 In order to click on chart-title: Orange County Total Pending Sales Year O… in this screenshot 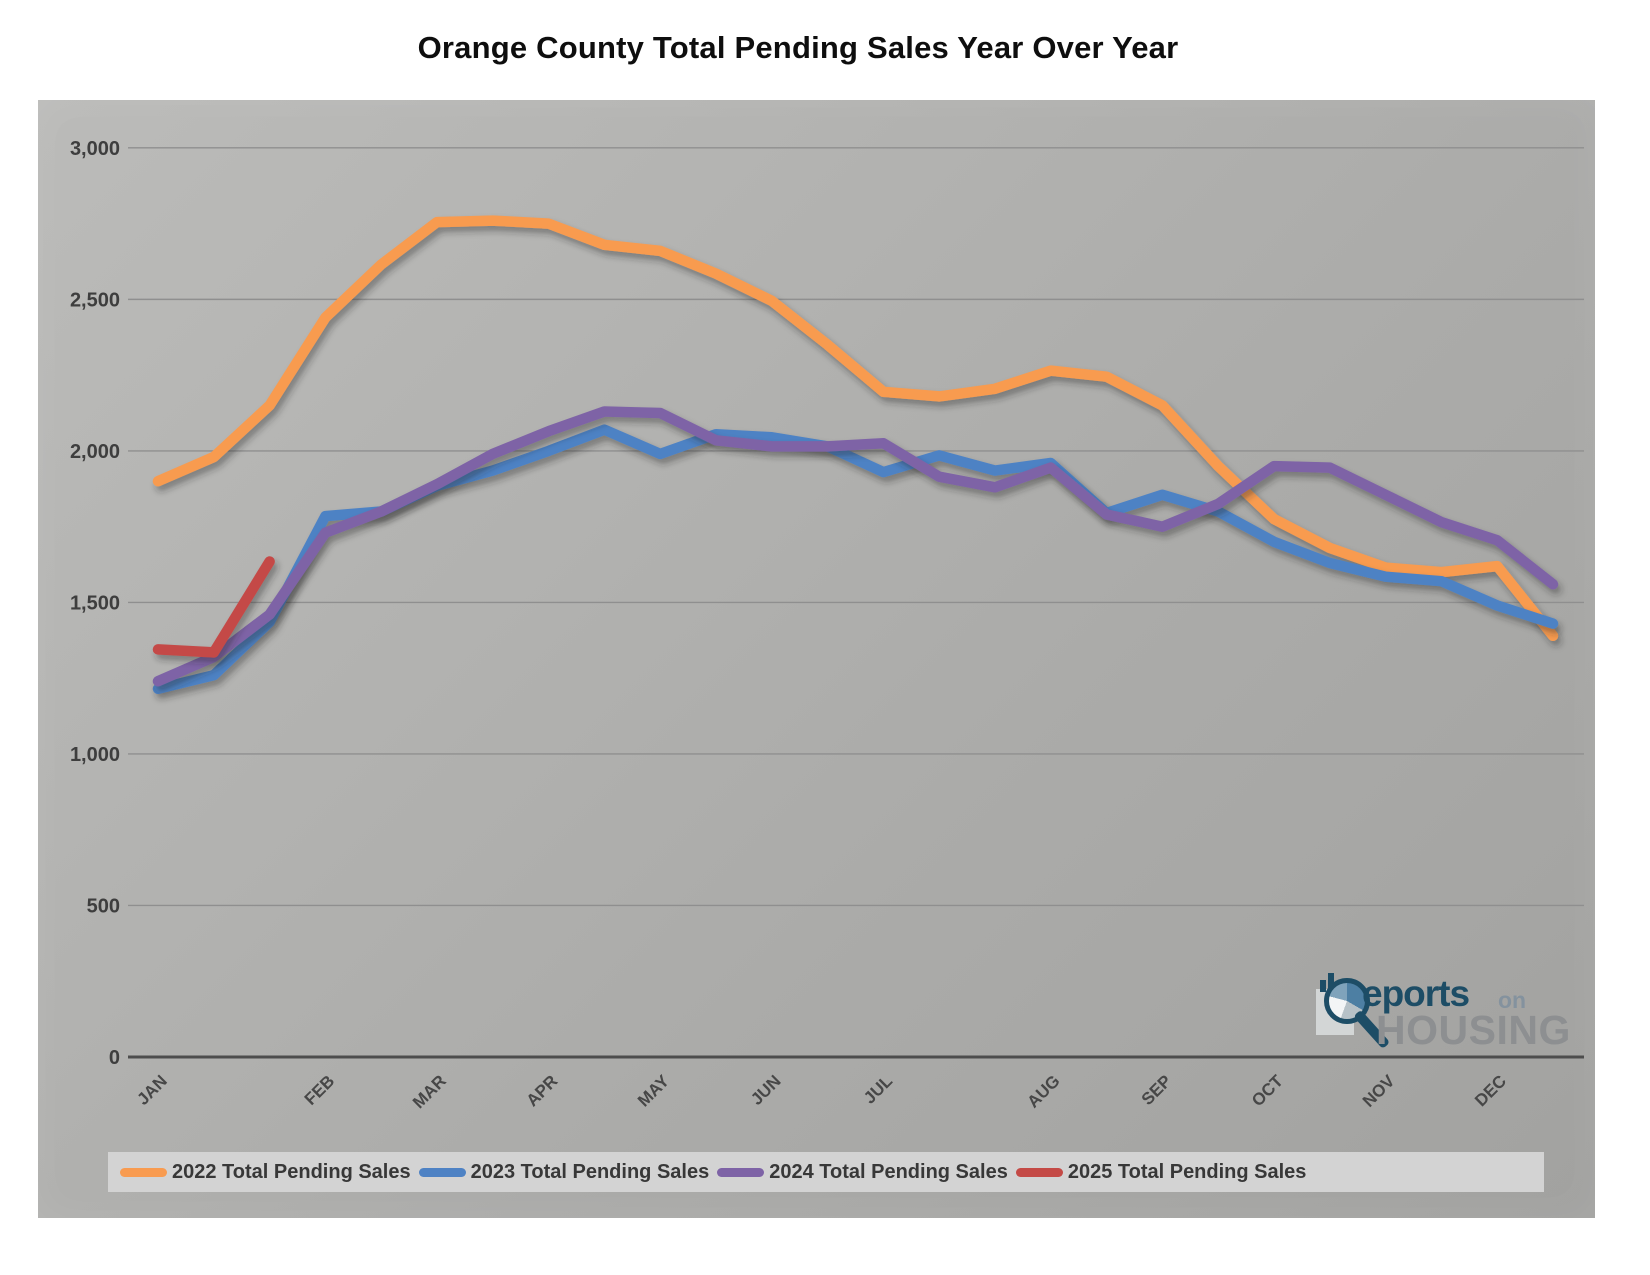, I will do `click(798, 47)`.